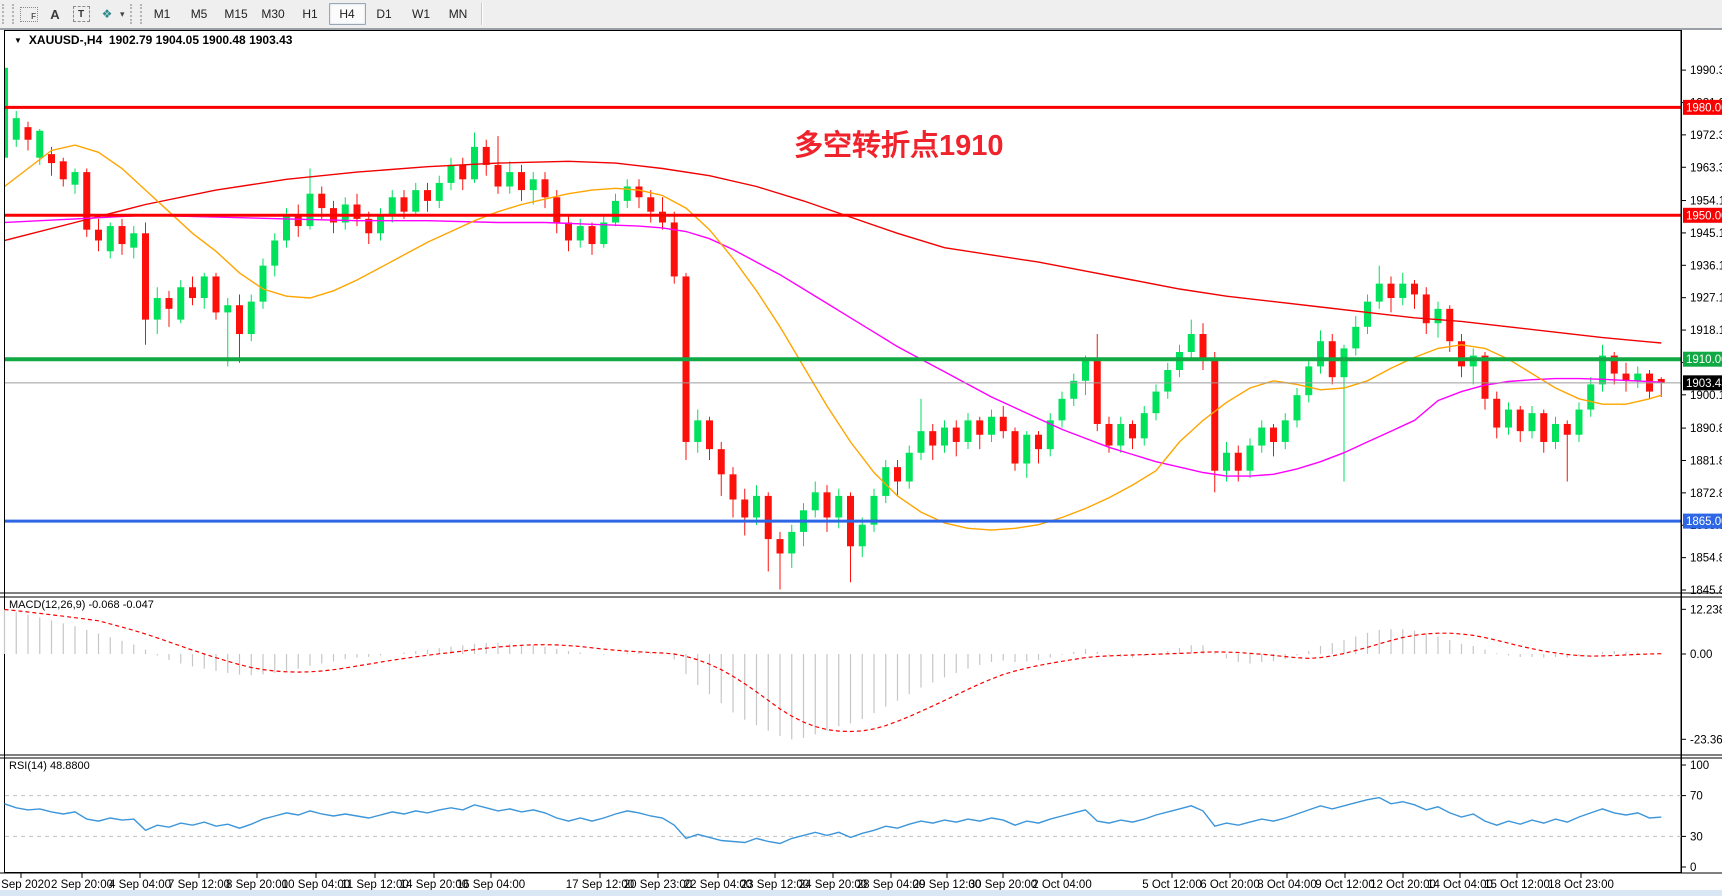 This screenshot has width=1722, height=896. What do you see at coordinates (25, 885) in the screenshot?
I see `svg-text: 1 Sep 2020` at bounding box center [25, 885].